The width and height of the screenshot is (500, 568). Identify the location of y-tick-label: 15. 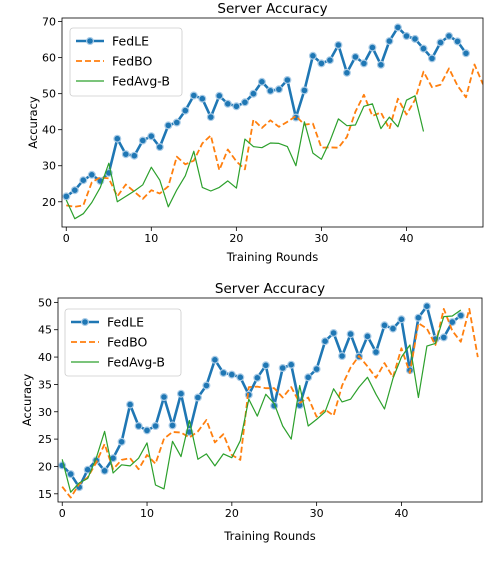
(45, 494).